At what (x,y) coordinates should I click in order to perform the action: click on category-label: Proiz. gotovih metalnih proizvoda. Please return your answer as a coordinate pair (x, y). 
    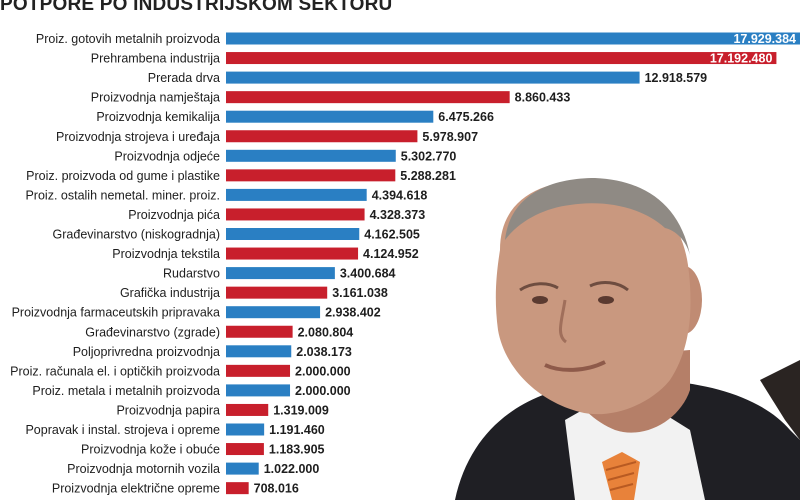
    Looking at the image, I should click on (128, 39).